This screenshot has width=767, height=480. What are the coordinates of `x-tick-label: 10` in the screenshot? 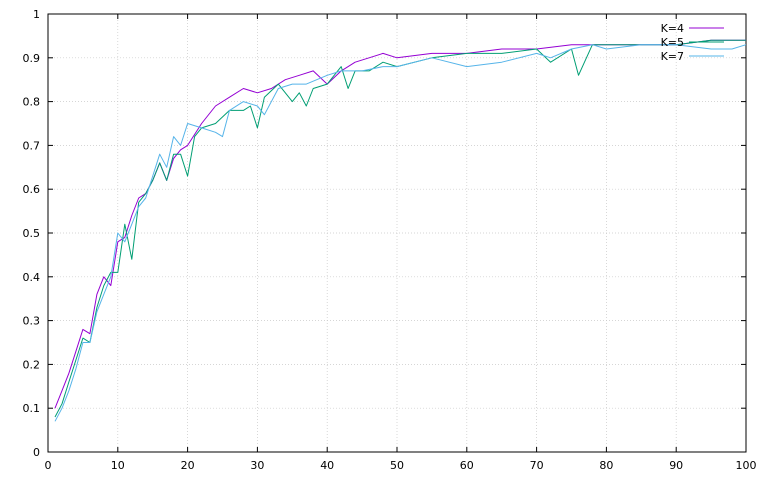 It's located at (118, 465).